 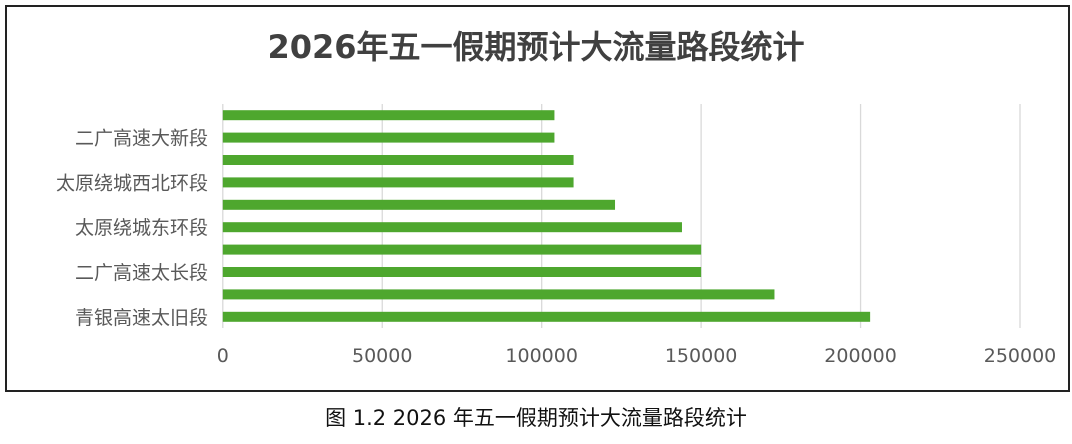 I want to click on x-tick-label: 250000, so click(x=1020, y=356).